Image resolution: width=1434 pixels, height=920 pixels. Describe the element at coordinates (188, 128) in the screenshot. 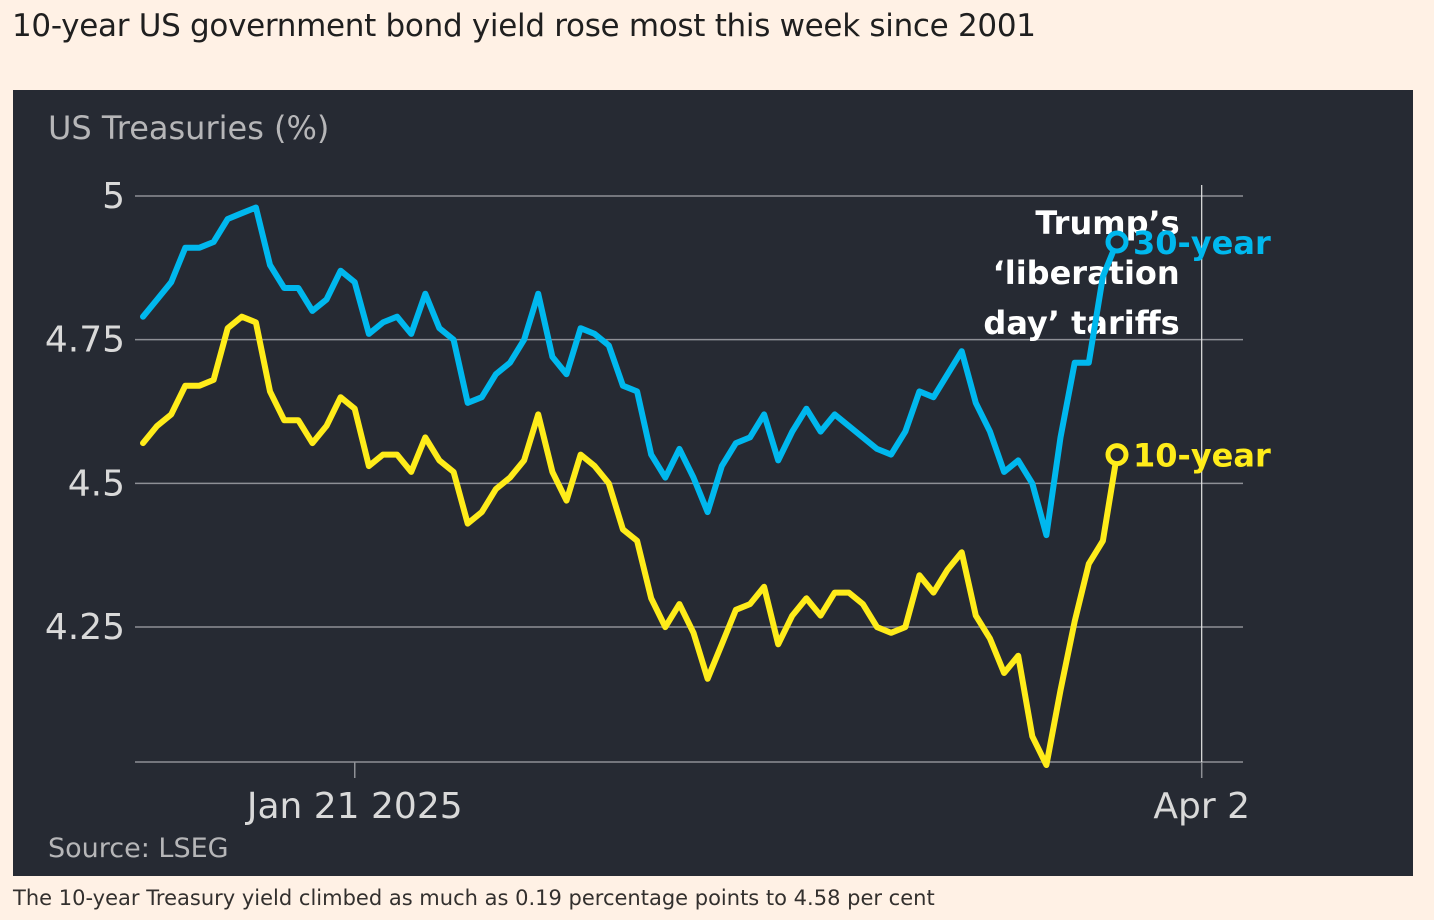

I see `chart-title: US Treasuries (%)` at that location.